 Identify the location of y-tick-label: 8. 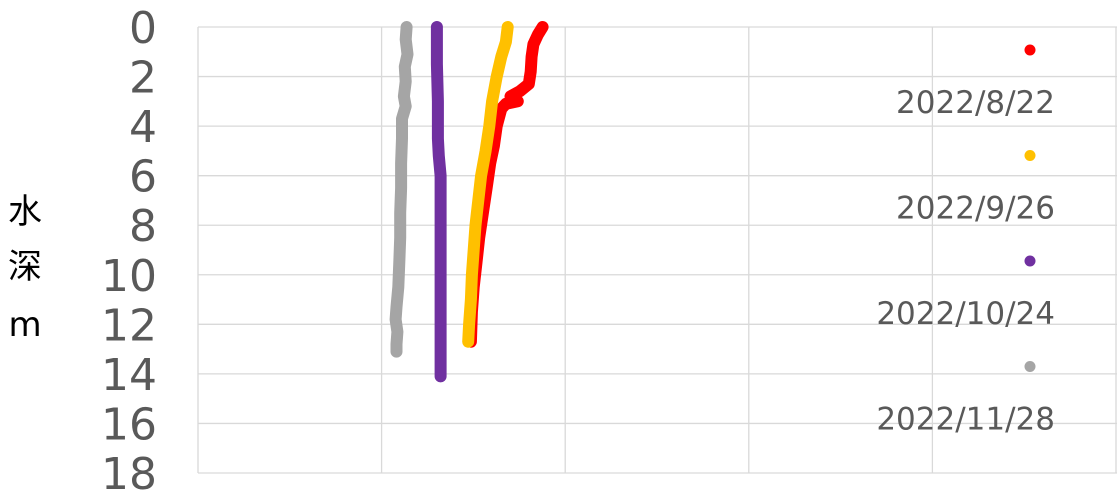
(143, 226).